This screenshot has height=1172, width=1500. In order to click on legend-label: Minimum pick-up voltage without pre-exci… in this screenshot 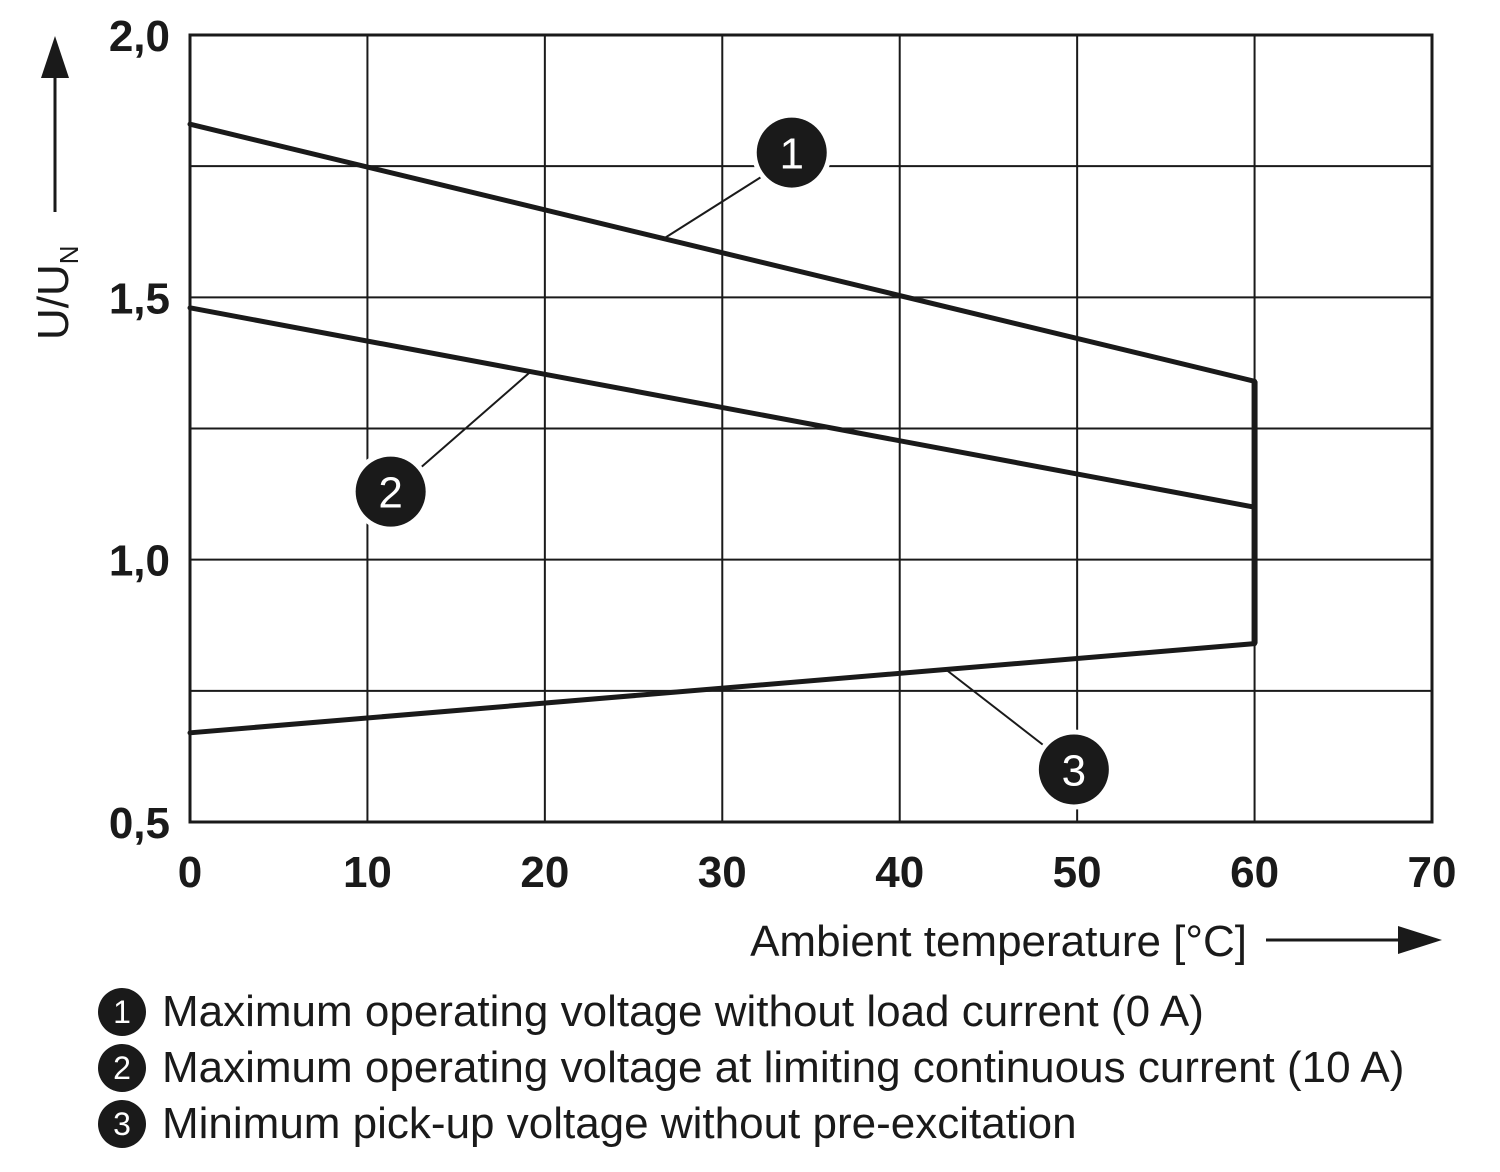, I will do `click(619, 1123)`.